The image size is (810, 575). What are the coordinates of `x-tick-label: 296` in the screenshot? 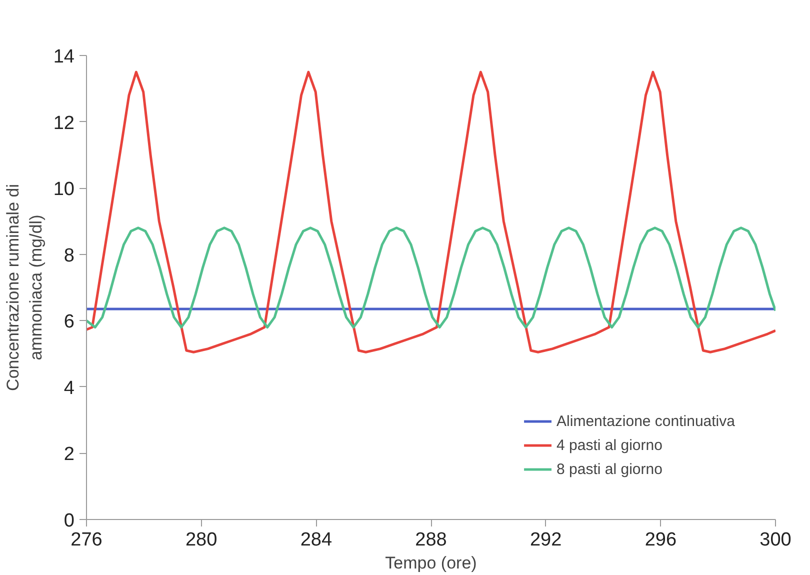 It's located at (660, 540).